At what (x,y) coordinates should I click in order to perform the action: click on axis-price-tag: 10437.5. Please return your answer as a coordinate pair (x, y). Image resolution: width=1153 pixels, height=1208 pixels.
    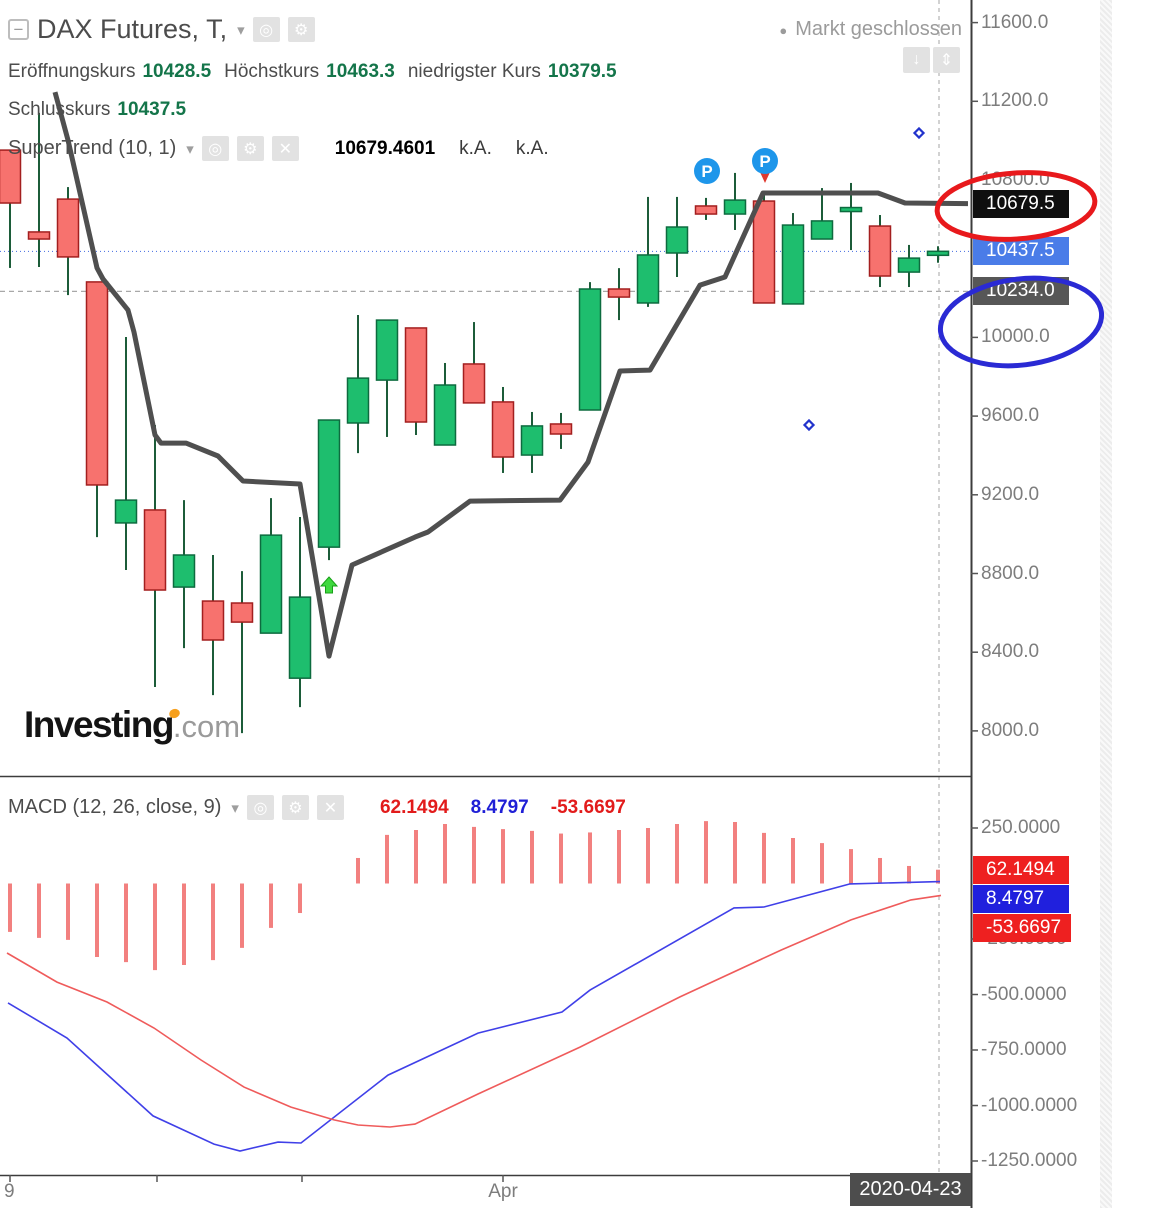
    Looking at the image, I should click on (1021, 251).